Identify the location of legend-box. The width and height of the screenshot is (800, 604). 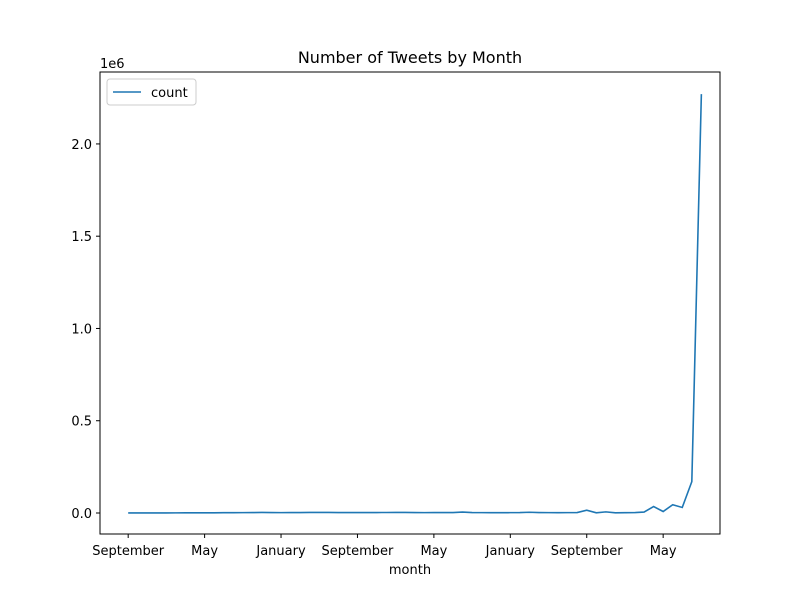
(151, 92).